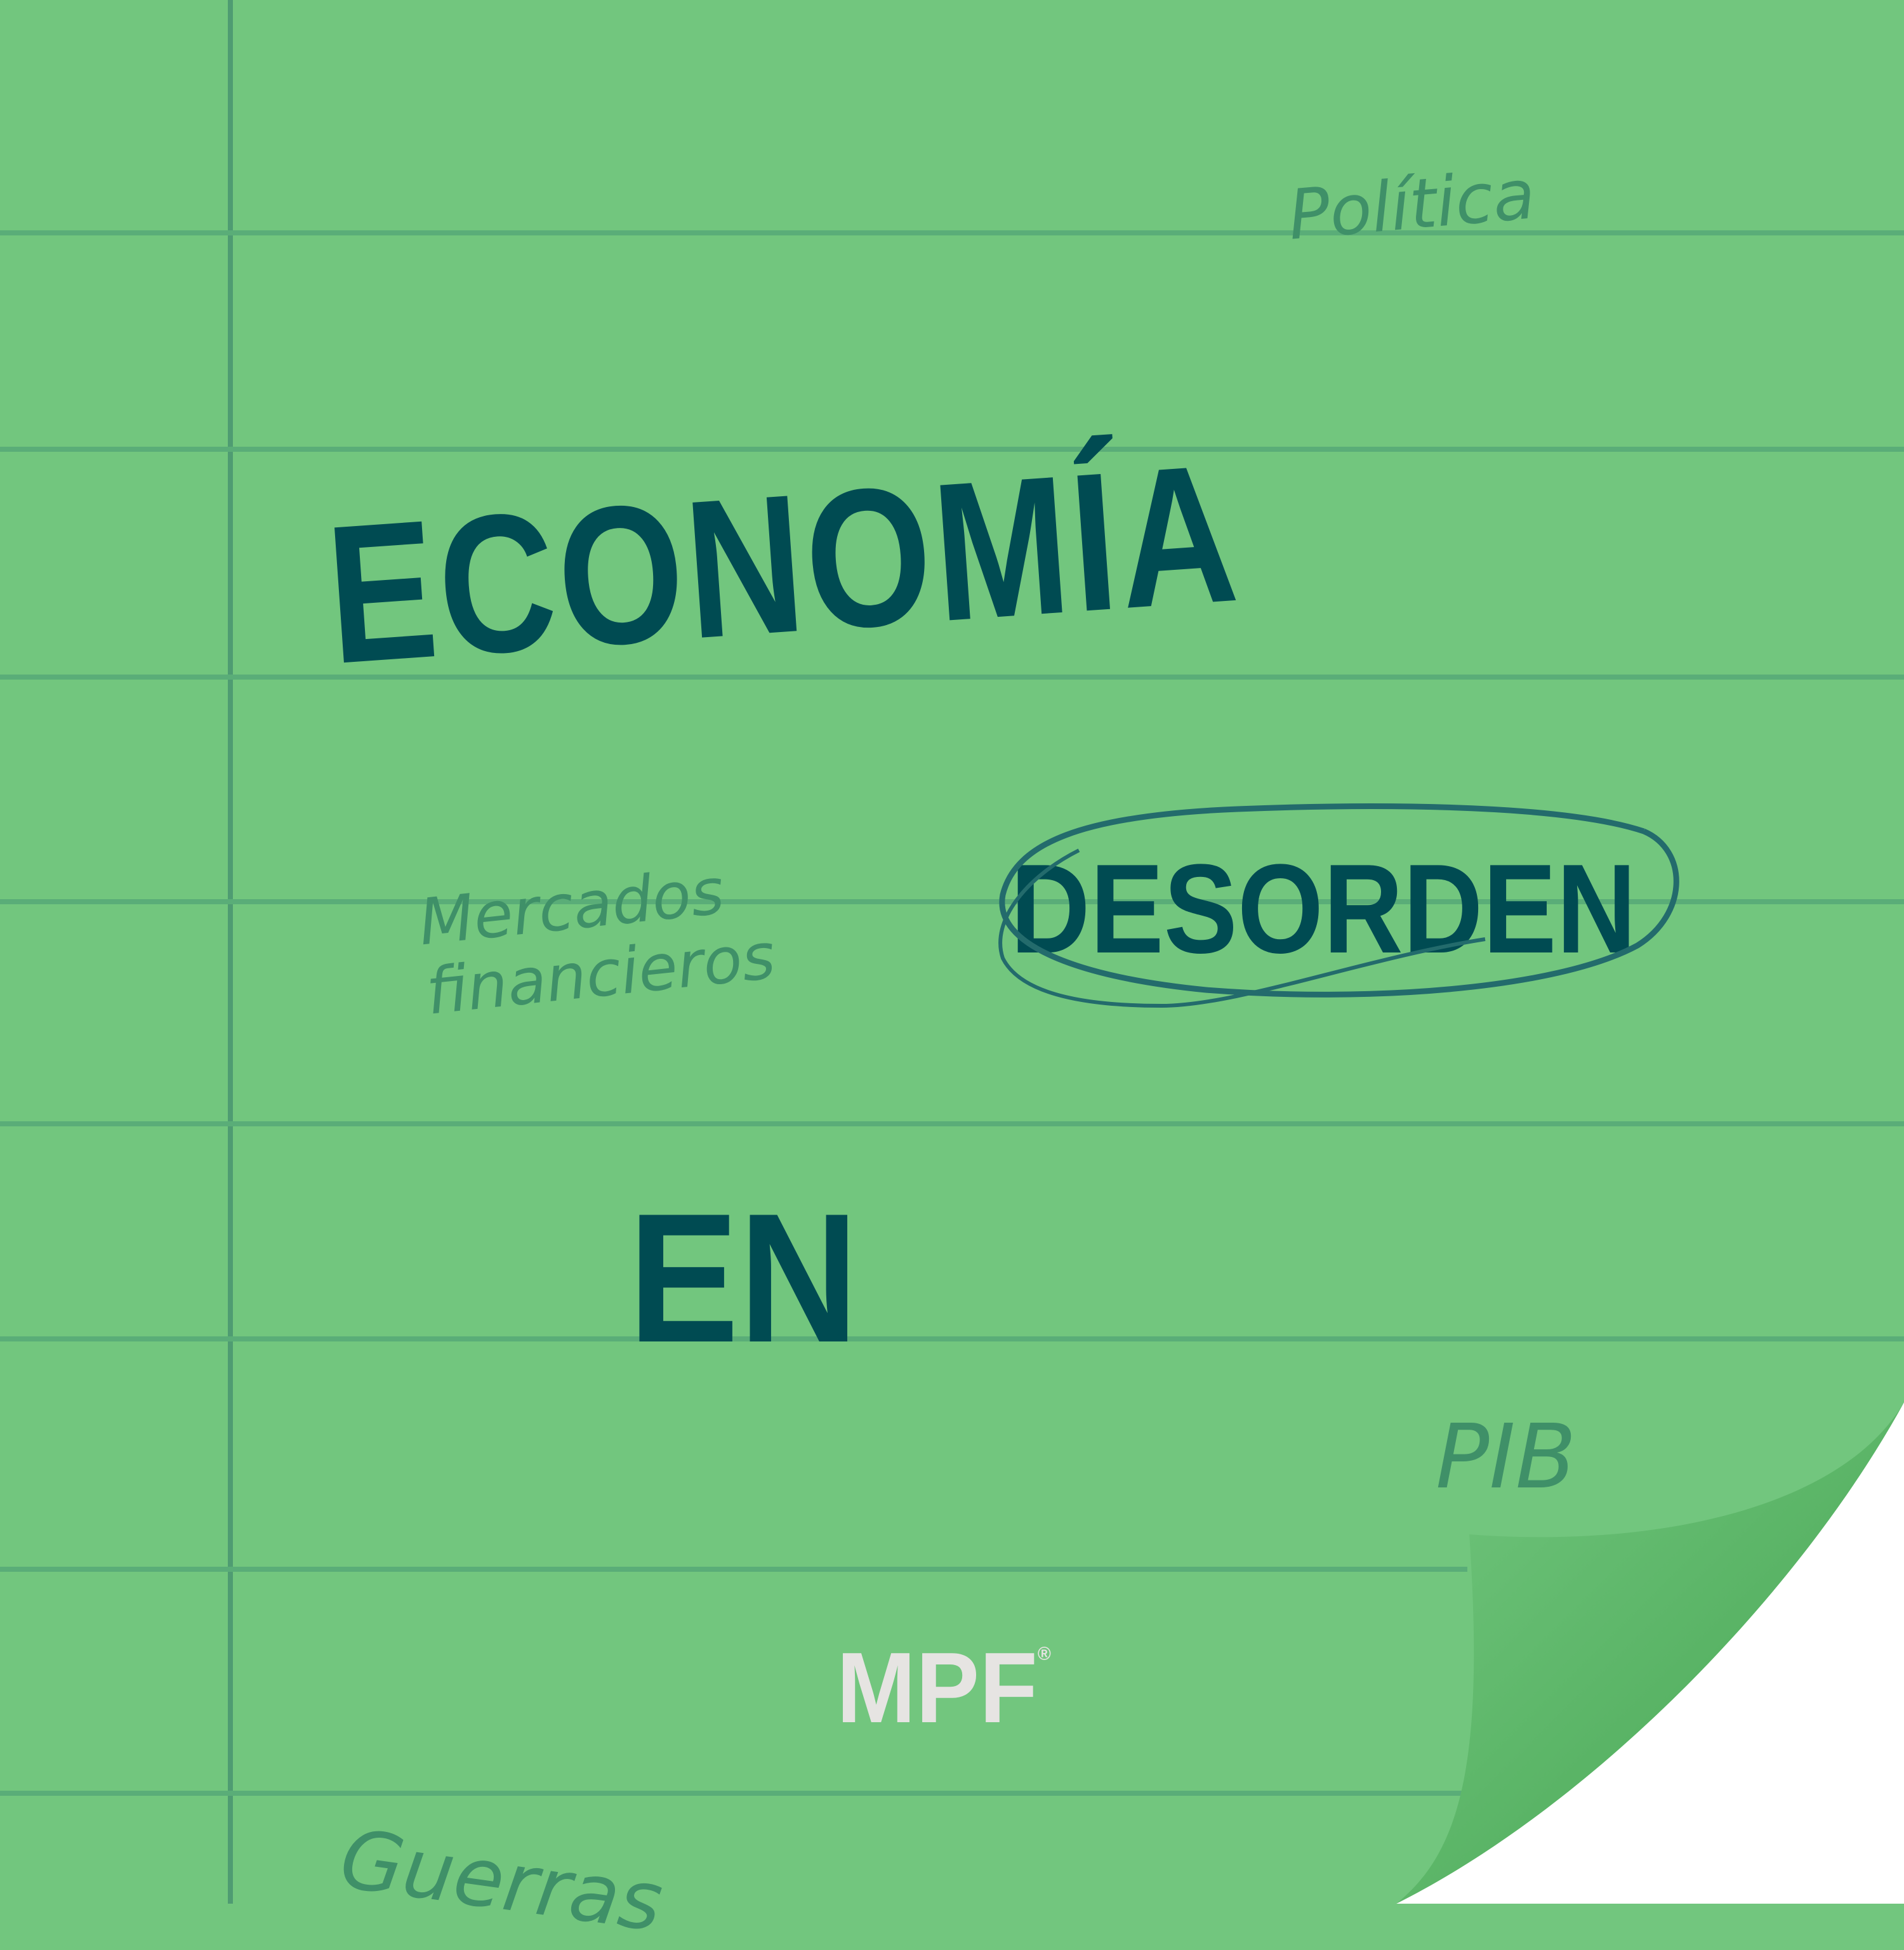  What do you see at coordinates (743, 1278) in the screenshot?
I see `headline-en: EN` at bounding box center [743, 1278].